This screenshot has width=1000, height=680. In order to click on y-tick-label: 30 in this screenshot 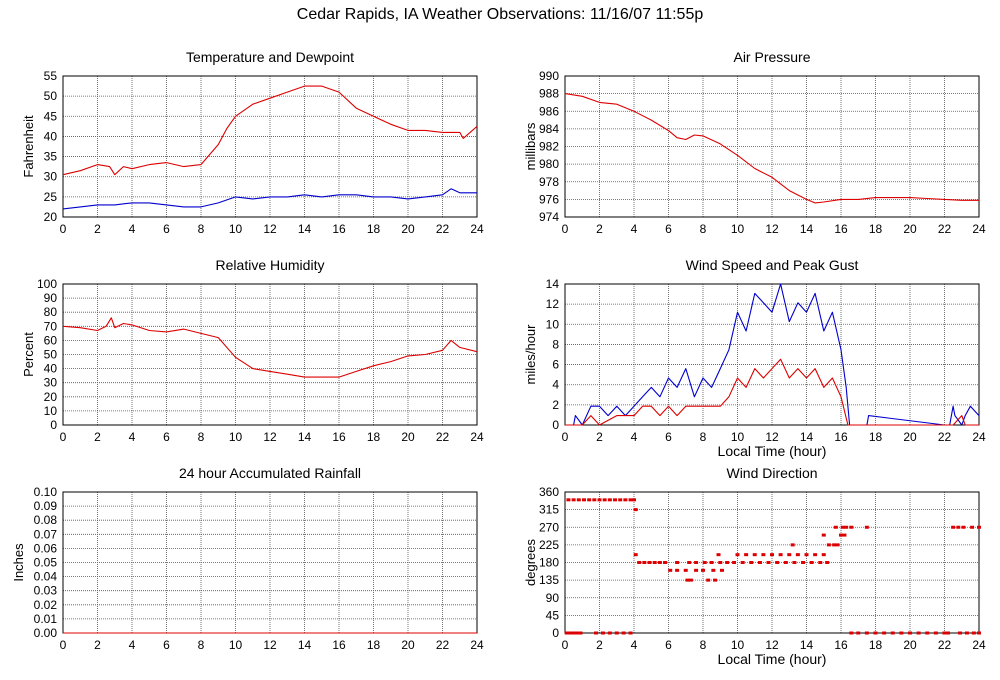, I will do `click(51, 177)`.